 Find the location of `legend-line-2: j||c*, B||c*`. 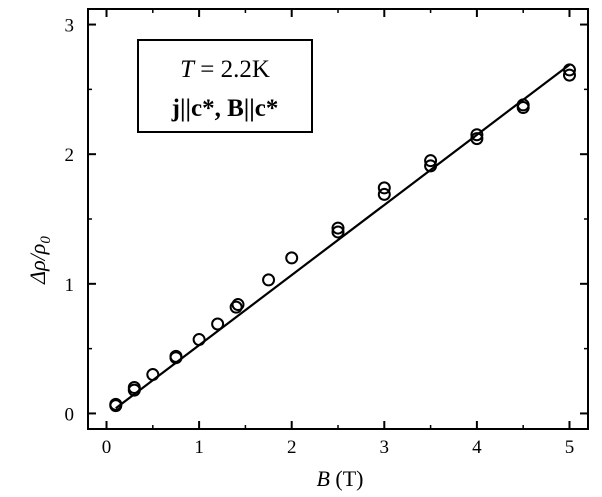

legend-line-2: j||c*, B||c* is located at coordinates (225, 108).